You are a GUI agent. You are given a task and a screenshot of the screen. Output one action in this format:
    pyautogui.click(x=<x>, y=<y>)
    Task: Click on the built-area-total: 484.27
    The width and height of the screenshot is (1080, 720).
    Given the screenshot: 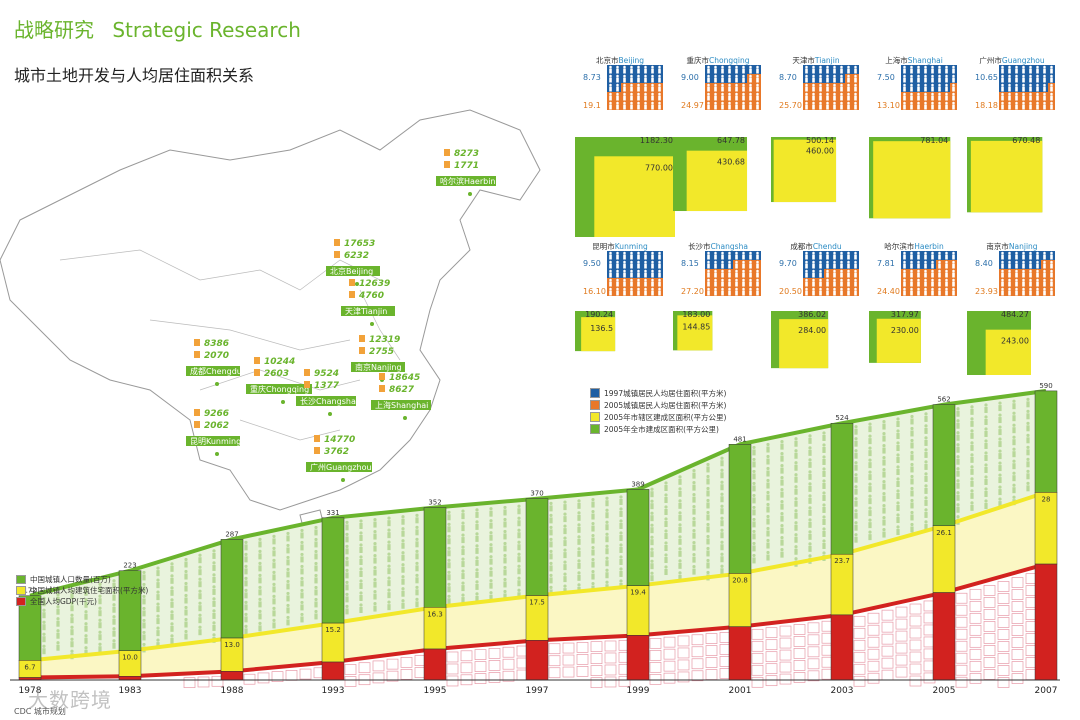 What is the action you would take?
    pyautogui.click(x=1015, y=314)
    